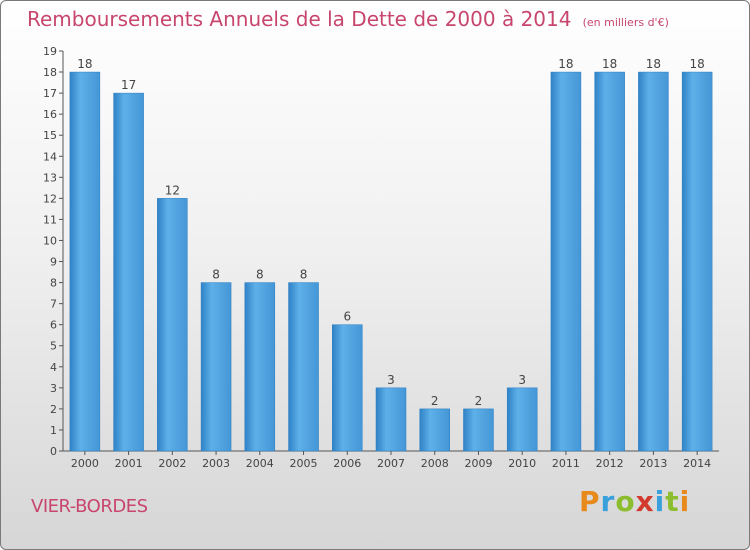  Describe the element at coordinates (53, 409) in the screenshot. I see `y-tick-label: 2` at that location.